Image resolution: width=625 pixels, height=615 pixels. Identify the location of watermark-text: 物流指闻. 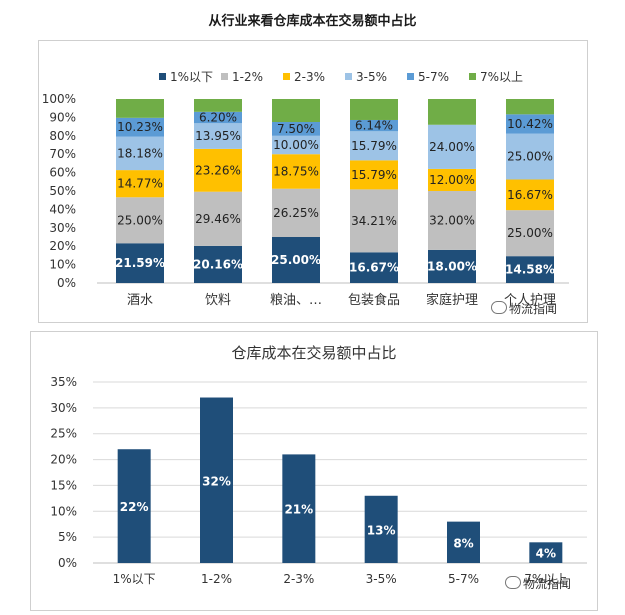
(547, 584).